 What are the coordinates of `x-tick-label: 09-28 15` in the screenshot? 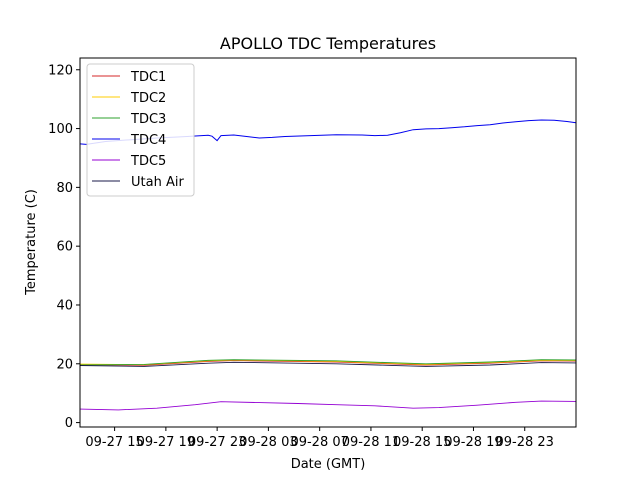 It's located at (422, 442).